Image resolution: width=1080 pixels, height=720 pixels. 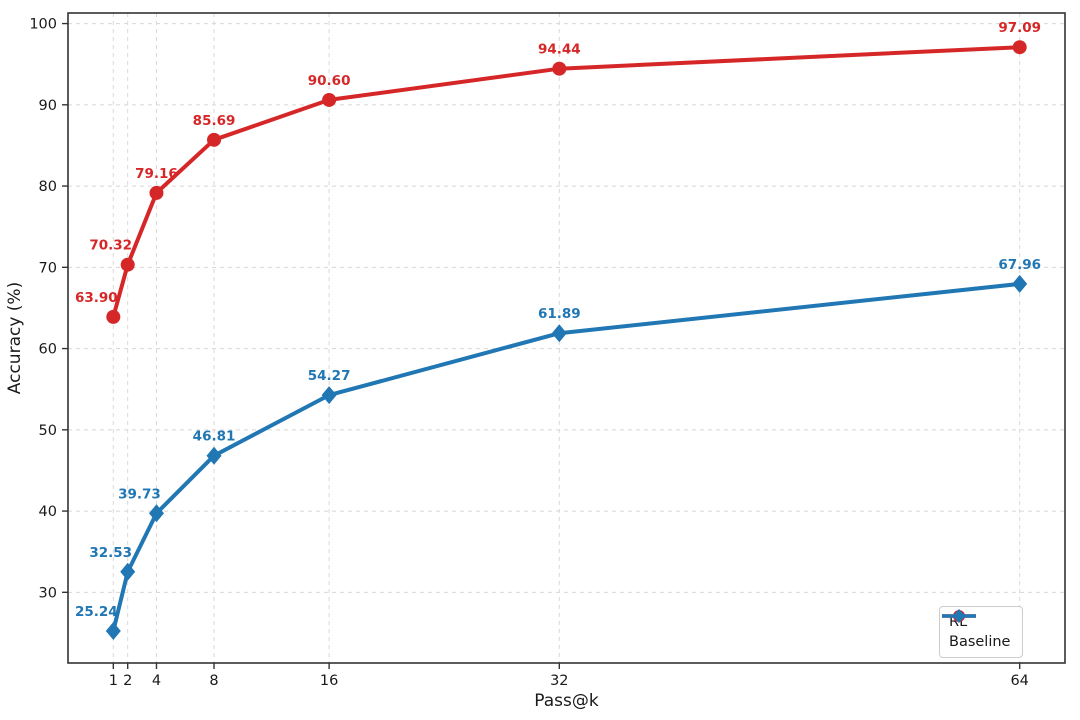 What do you see at coordinates (156, 681) in the screenshot?
I see `x-tick-label: 4` at bounding box center [156, 681].